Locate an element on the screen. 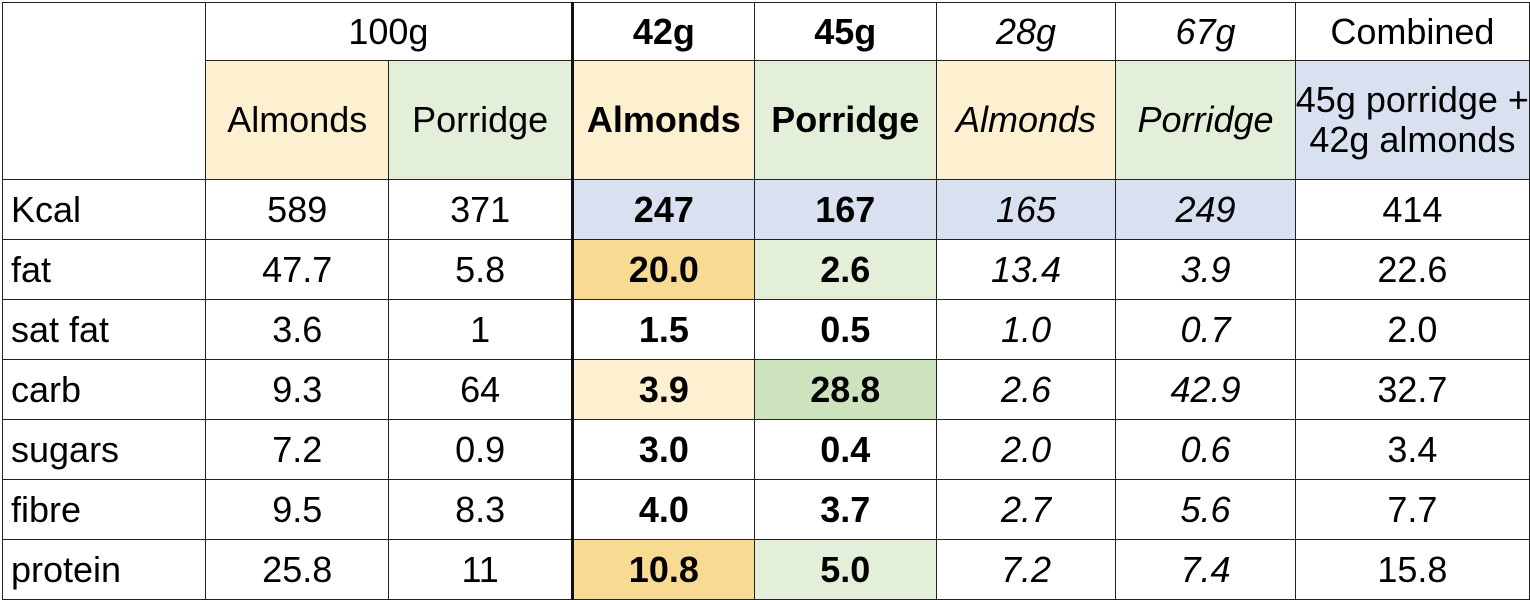  header-combined: Combined is located at coordinates (1412, 31).